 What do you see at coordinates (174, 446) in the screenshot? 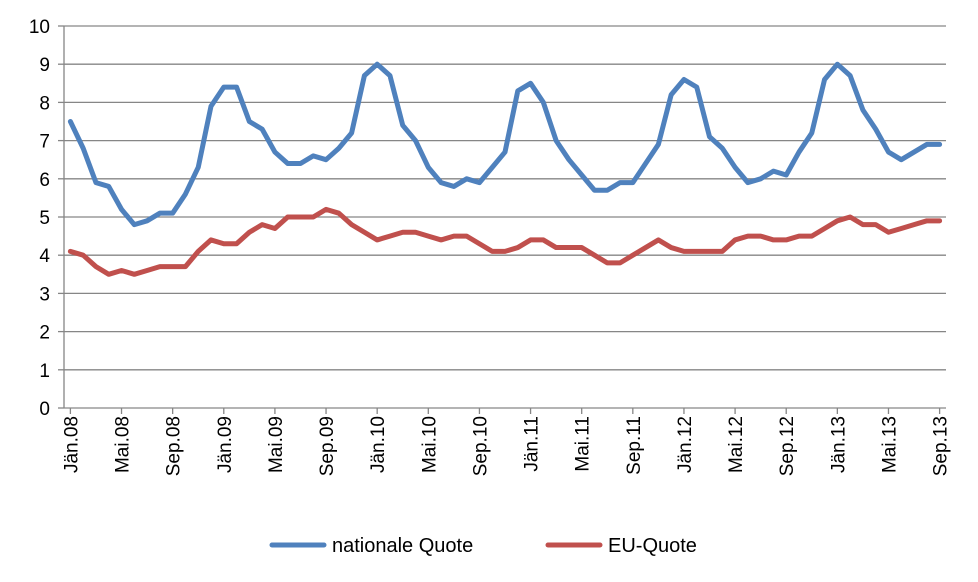
I see `x-tick-label: Sep.08` at bounding box center [174, 446].